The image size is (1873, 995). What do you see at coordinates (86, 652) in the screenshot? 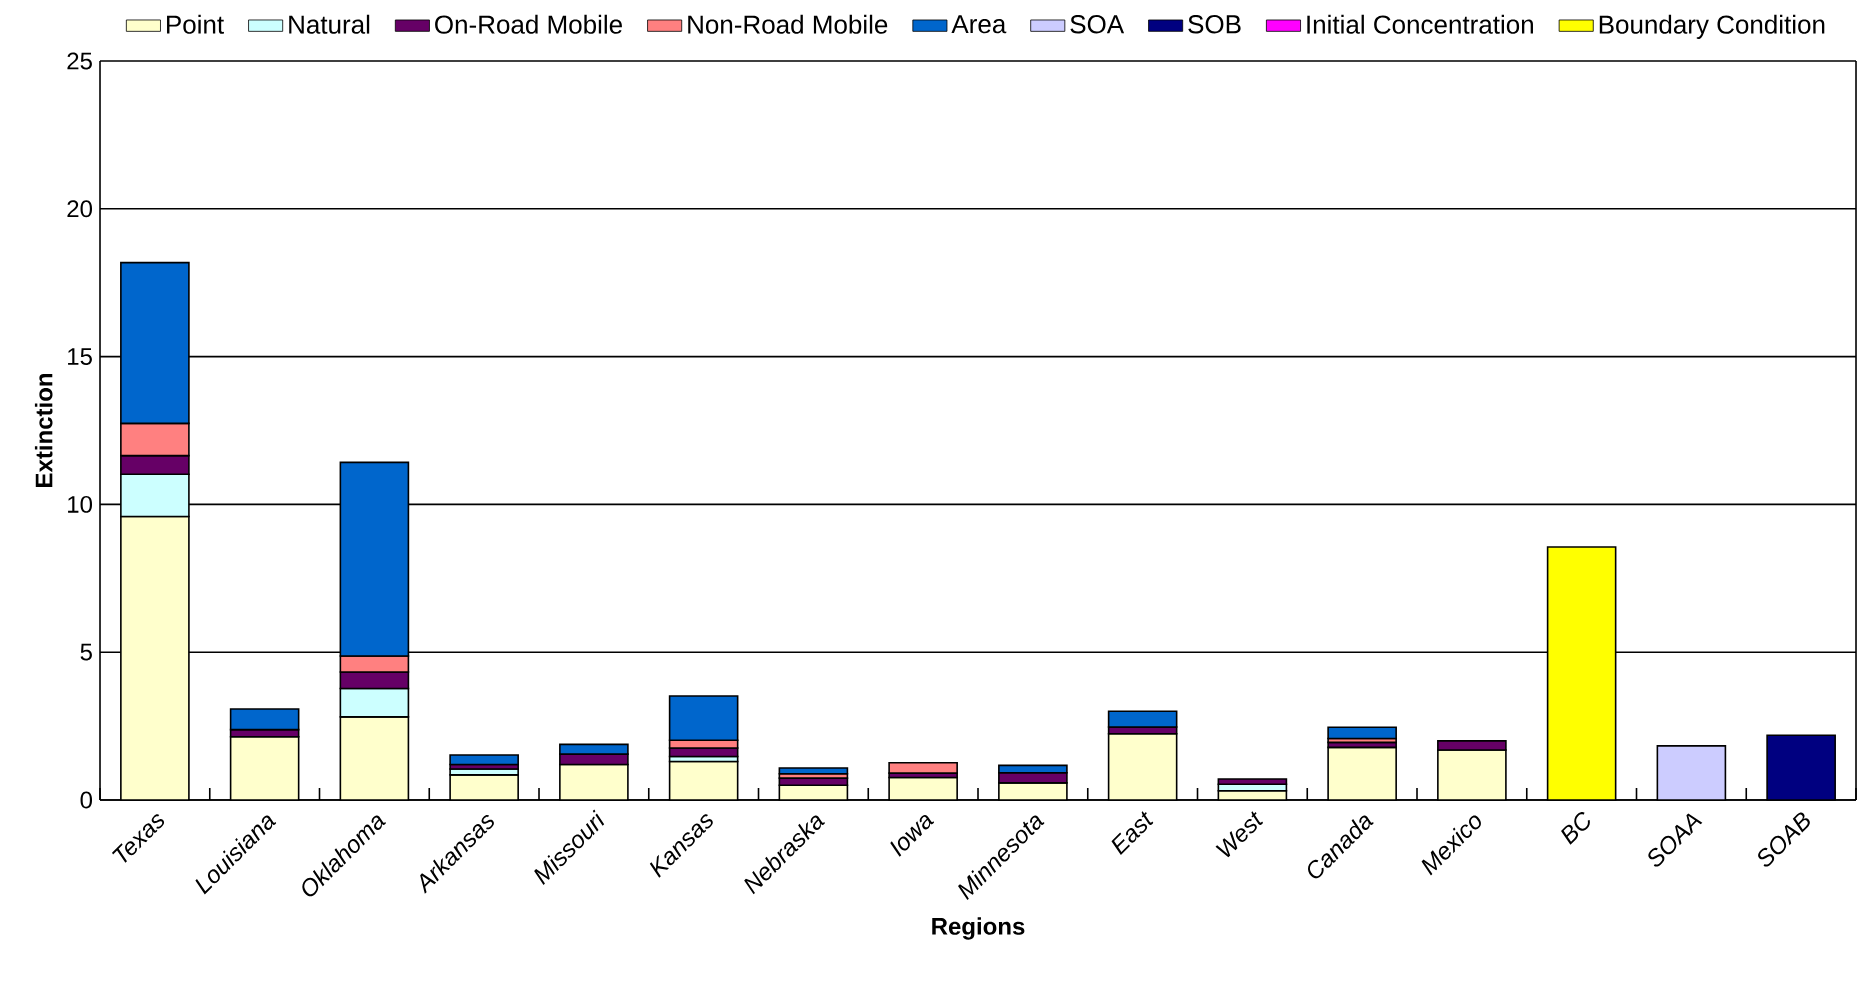
I see `y-tick-label: 5` at bounding box center [86, 652].